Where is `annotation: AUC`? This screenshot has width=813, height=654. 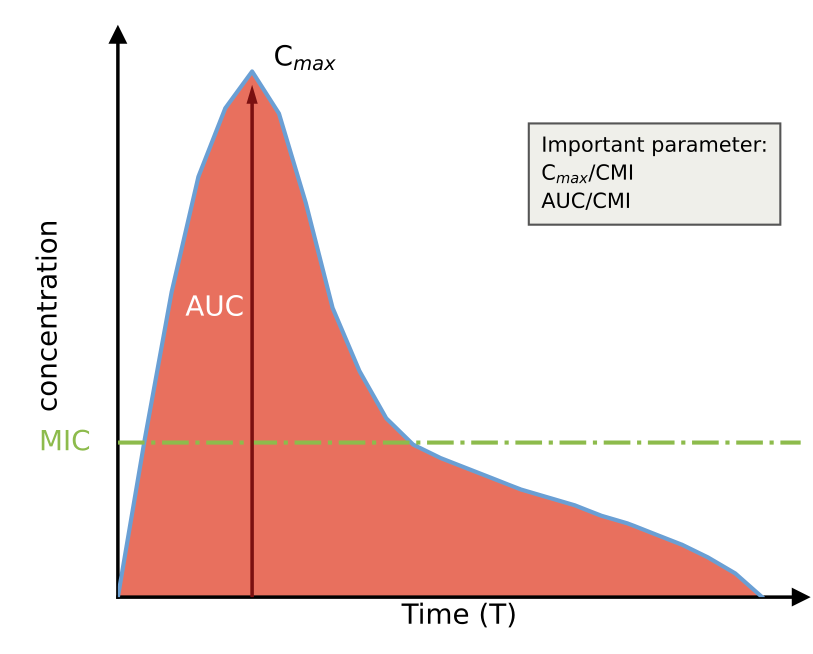
annotation: AUC is located at coordinates (214, 305).